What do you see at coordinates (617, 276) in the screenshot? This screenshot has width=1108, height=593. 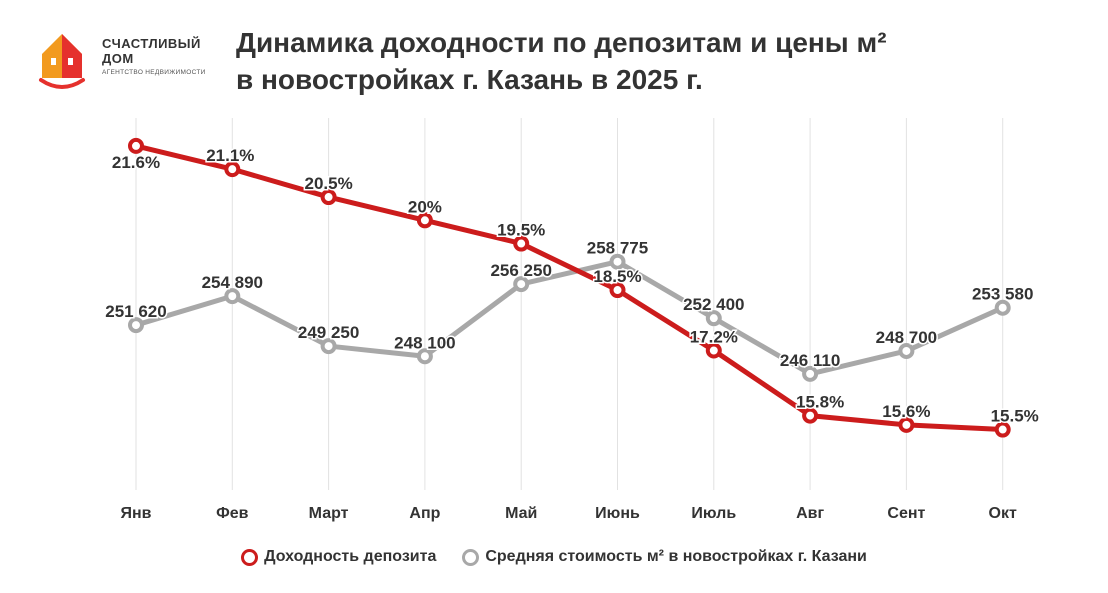 I see `data-label-deposit: 18.5%` at bounding box center [617, 276].